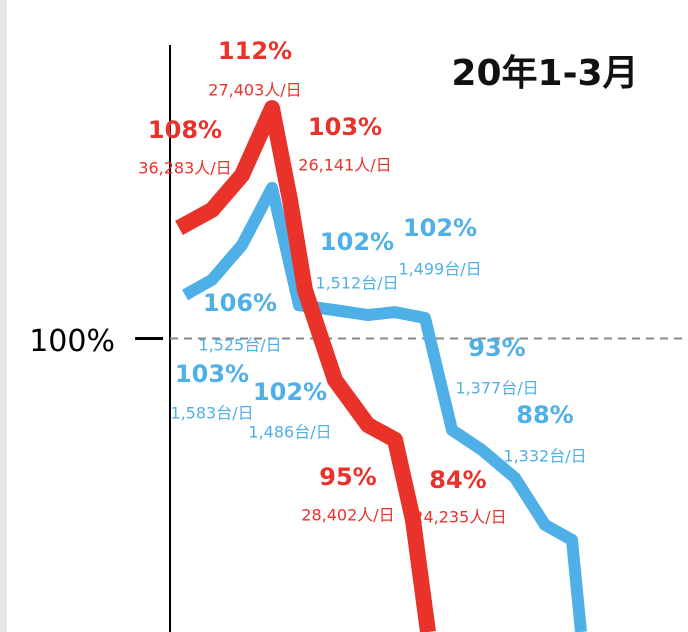 This screenshot has height=632, width=688. Describe the element at coordinates (255, 51) in the screenshot. I see `annotation-percent: 112%` at that location.